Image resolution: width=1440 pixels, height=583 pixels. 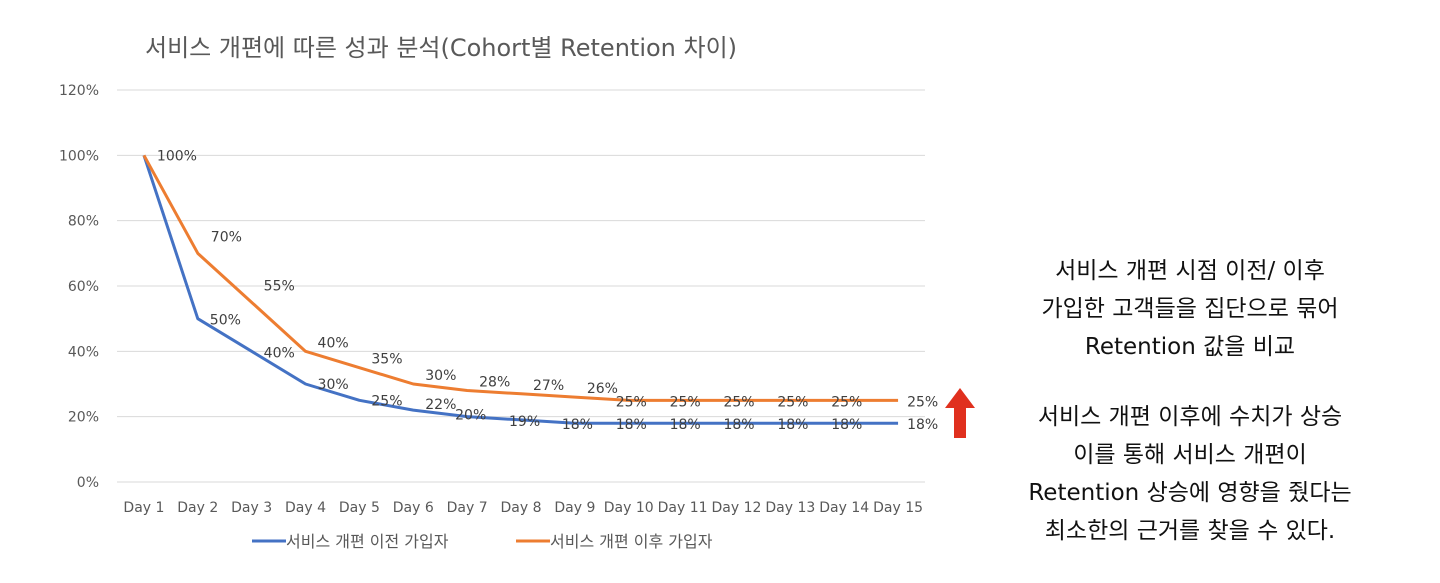 What do you see at coordinates (177, 156) in the screenshot?
I see `data-label: 100%` at bounding box center [177, 156].